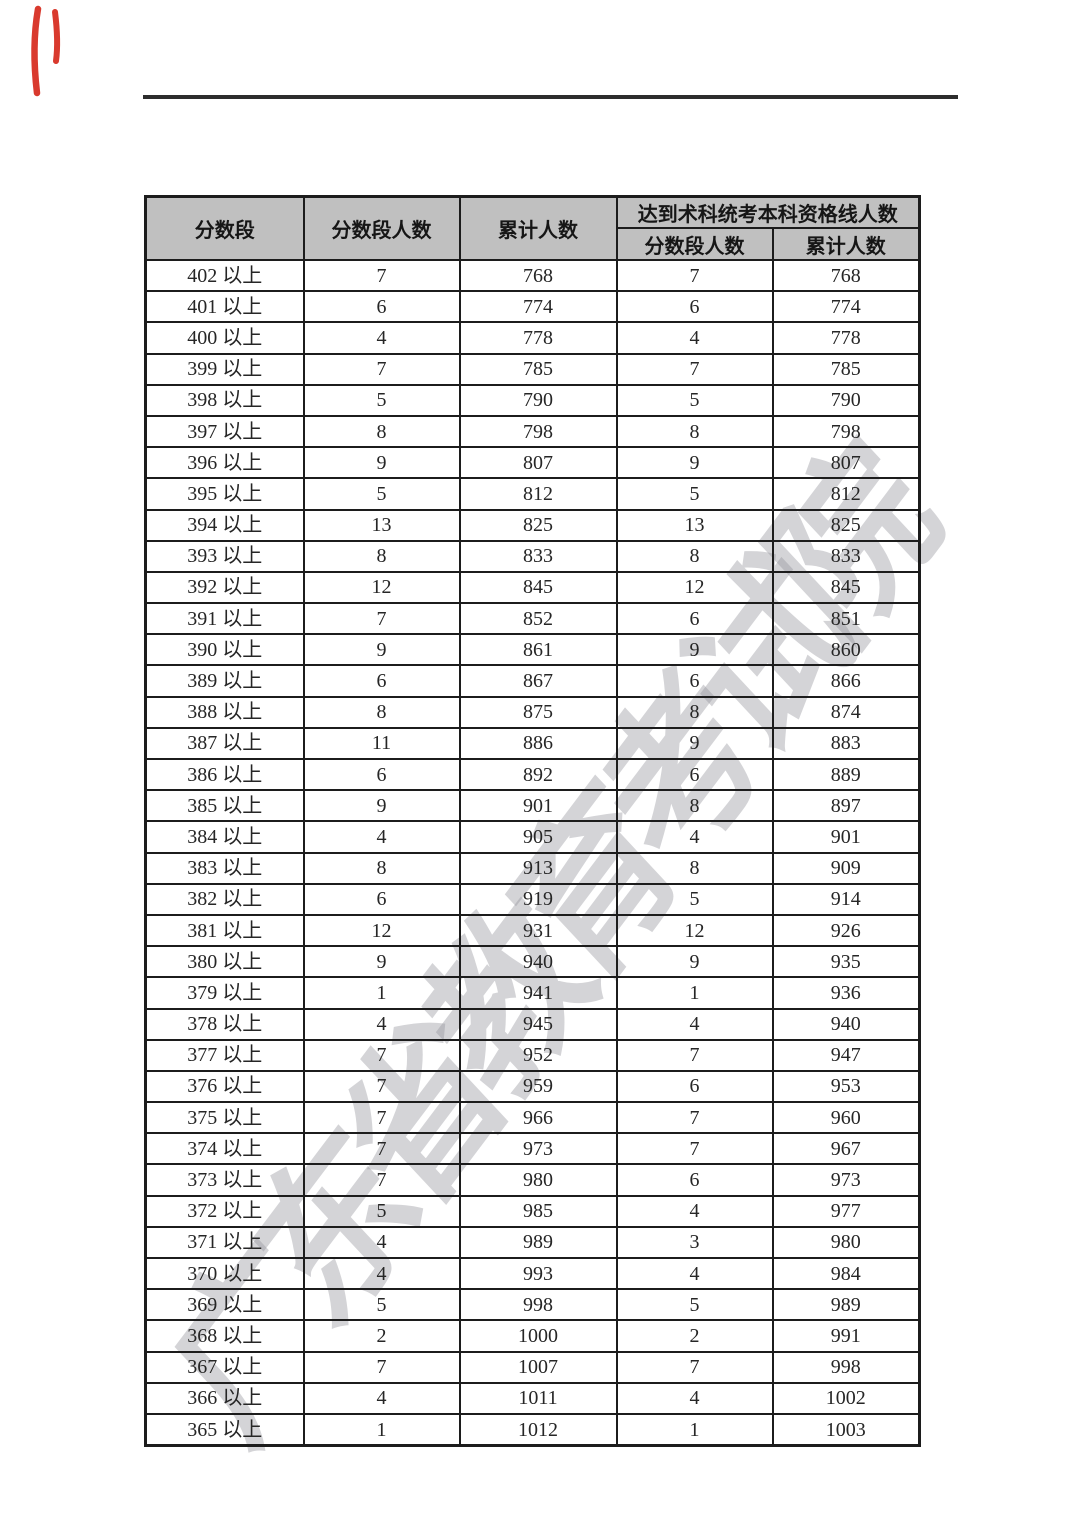  What do you see at coordinates (381, 743) in the screenshot?
I see `cell-range-count: 11` at bounding box center [381, 743].